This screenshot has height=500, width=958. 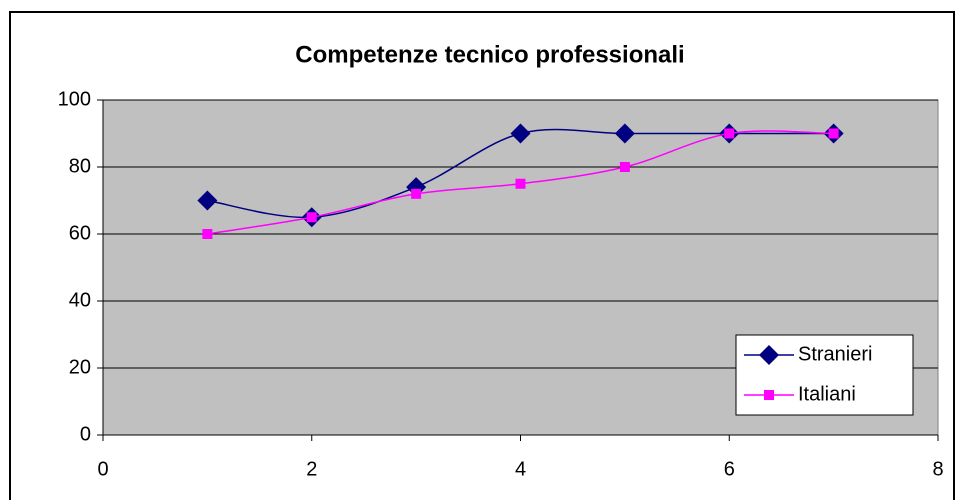 What do you see at coordinates (80, 367) in the screenshot?
I see `y-tick-label: 20` at bounding box center [80, 367].